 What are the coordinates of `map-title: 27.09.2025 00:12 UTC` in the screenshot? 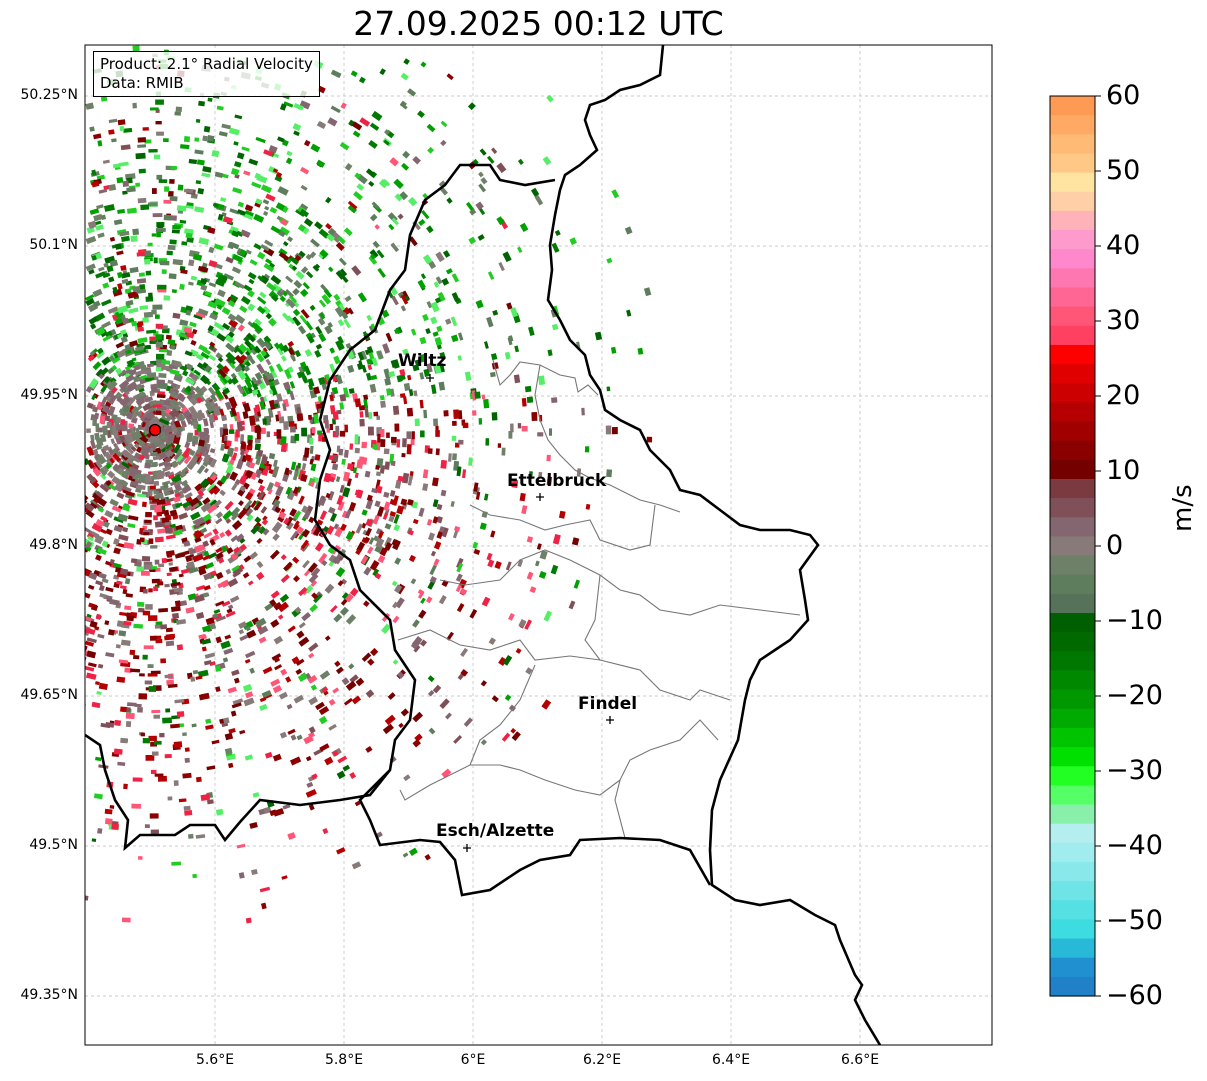 It's located at (538, 23).